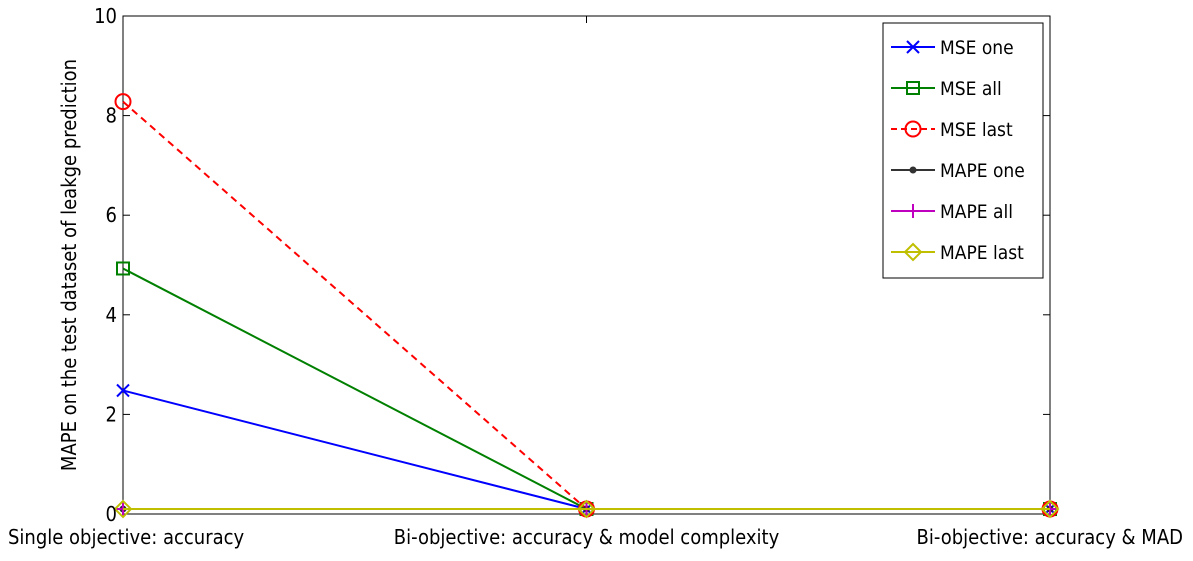 This screenshot has height=561, width=1193. What do you see at coordinates (982, 171) in the screenshot?
I see `legend-entry: MAPE one` at bounding box center [982, 171].